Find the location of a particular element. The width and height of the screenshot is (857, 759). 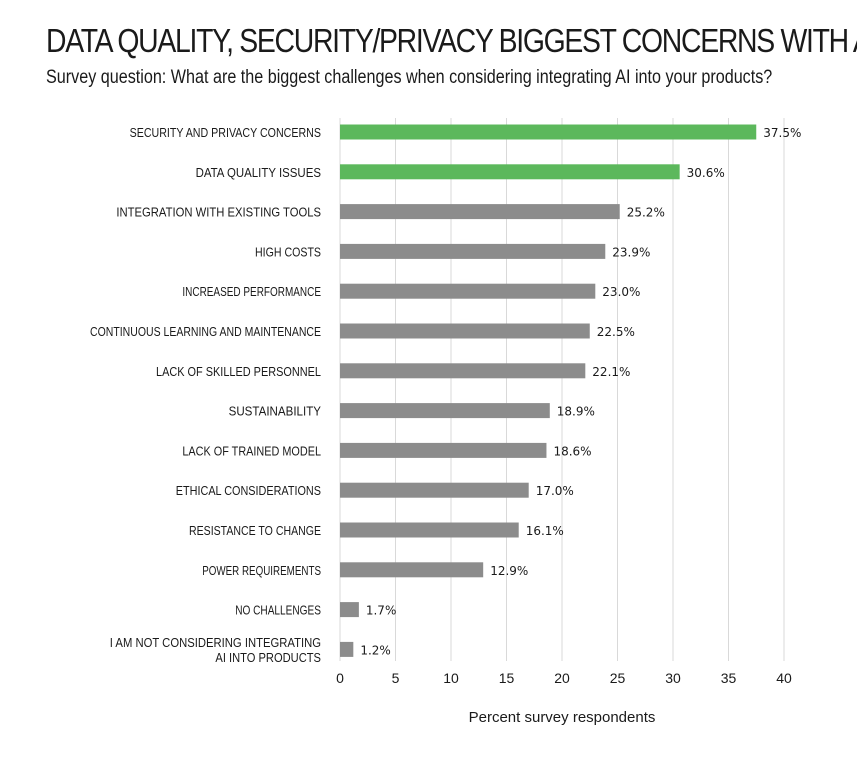

category-label: I AM NOT CONSIDERING INTEGRATING is located at coordinates (215, 642).